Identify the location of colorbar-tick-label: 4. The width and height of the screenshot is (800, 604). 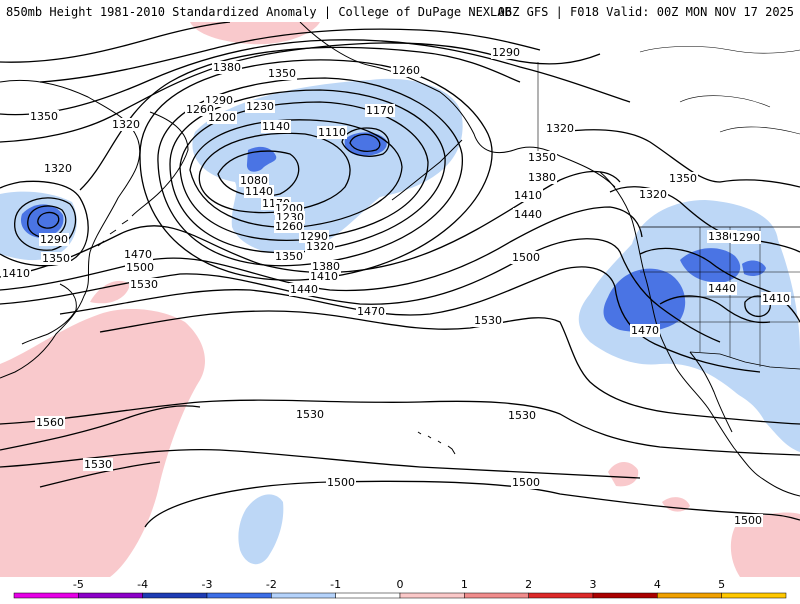
(657, 584).